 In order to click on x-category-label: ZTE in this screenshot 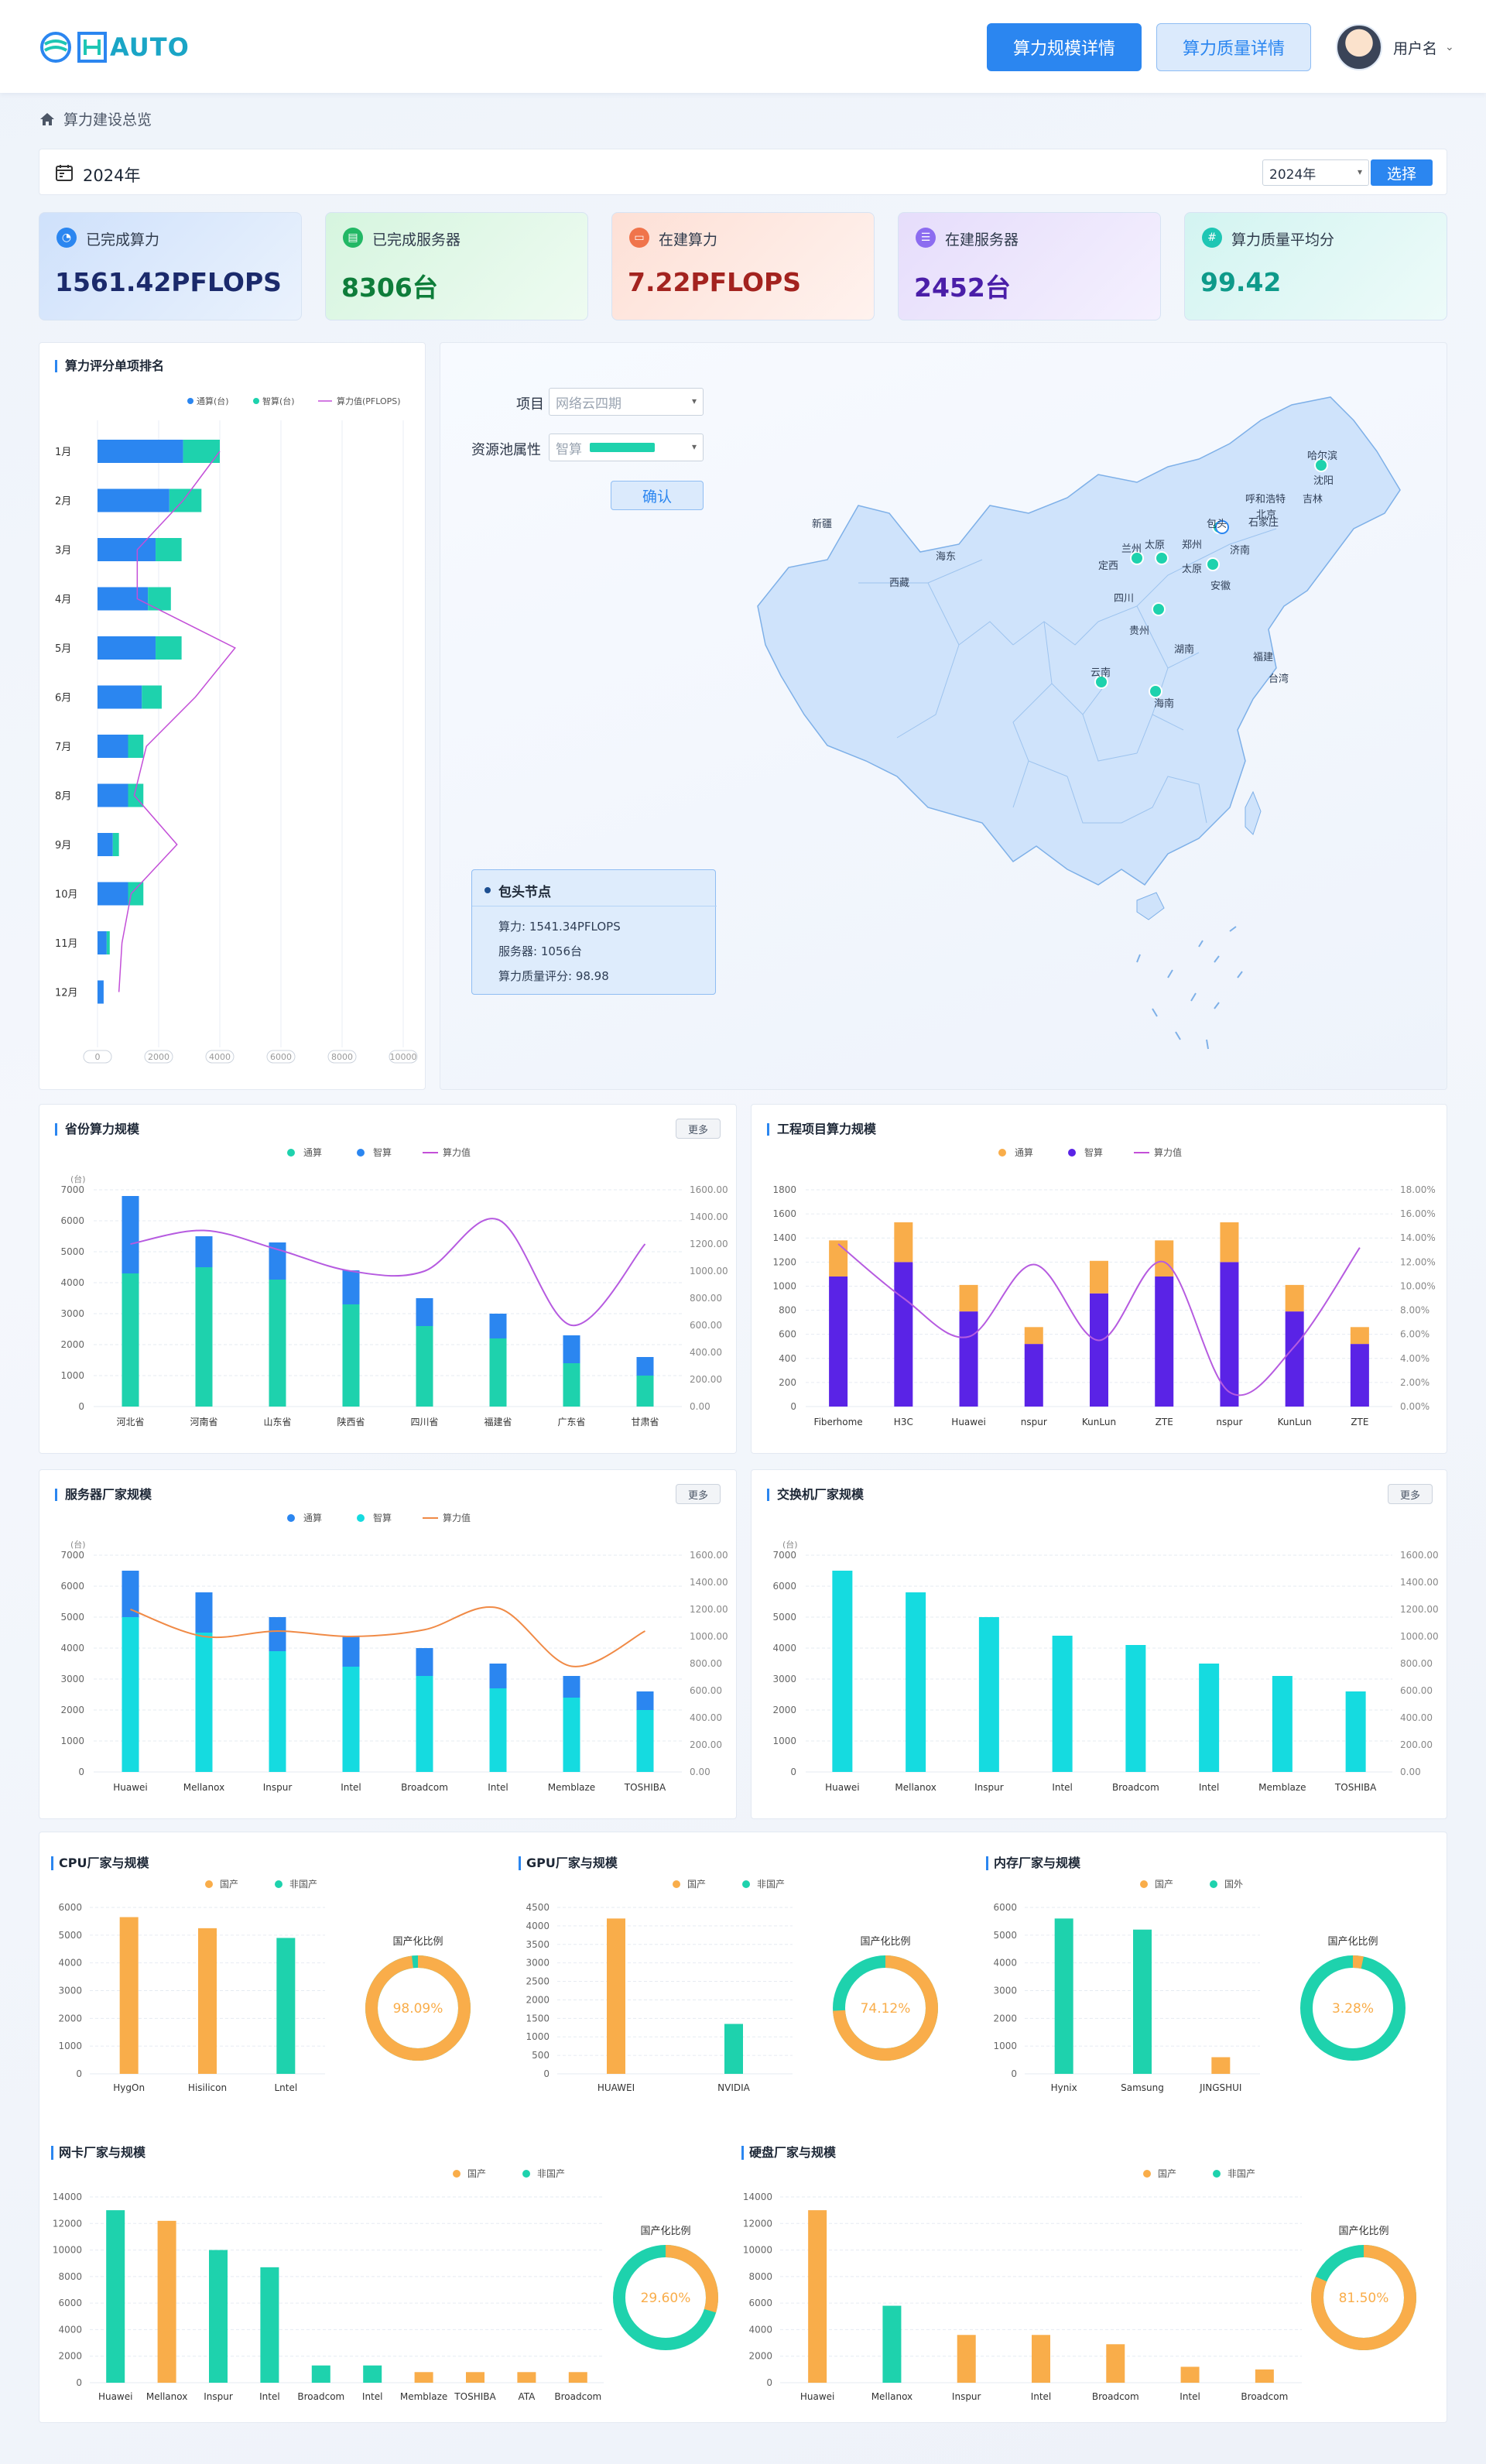, I will do `click(1359, 1422)`.